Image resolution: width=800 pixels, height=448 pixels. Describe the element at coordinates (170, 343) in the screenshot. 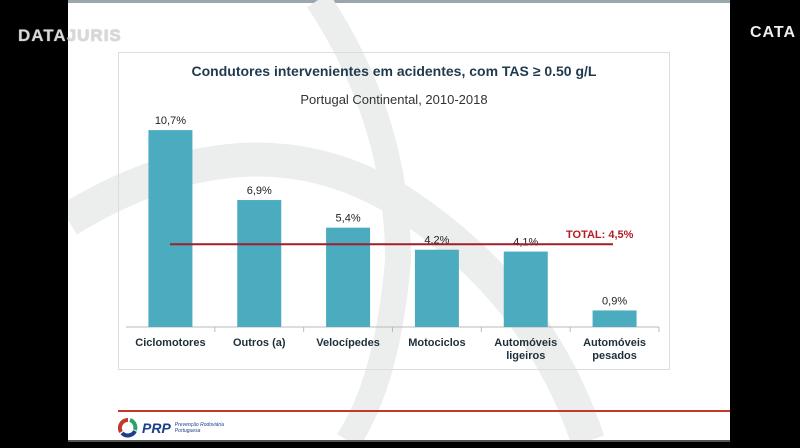

I see `category-label: Ciclomotores` at that location.